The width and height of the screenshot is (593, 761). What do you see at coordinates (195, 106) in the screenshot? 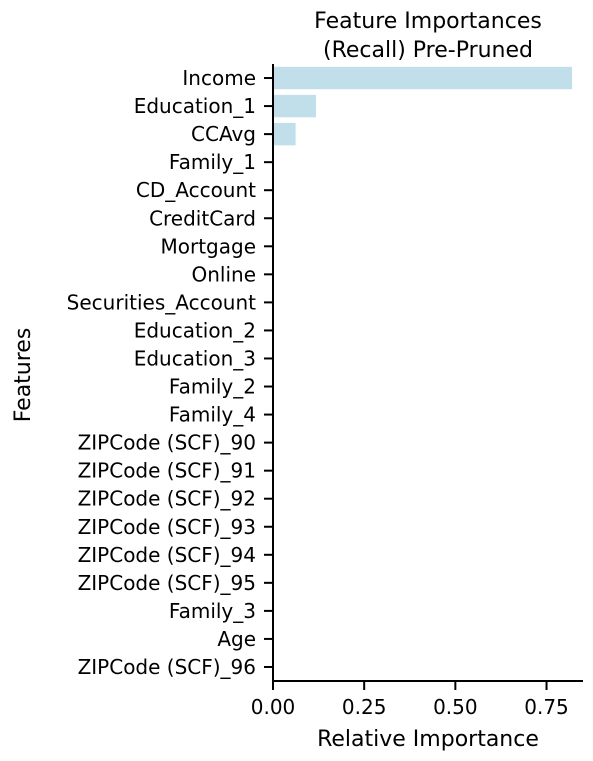
I see `y-tick-label: Education_1` at bounding box center [195, 106].